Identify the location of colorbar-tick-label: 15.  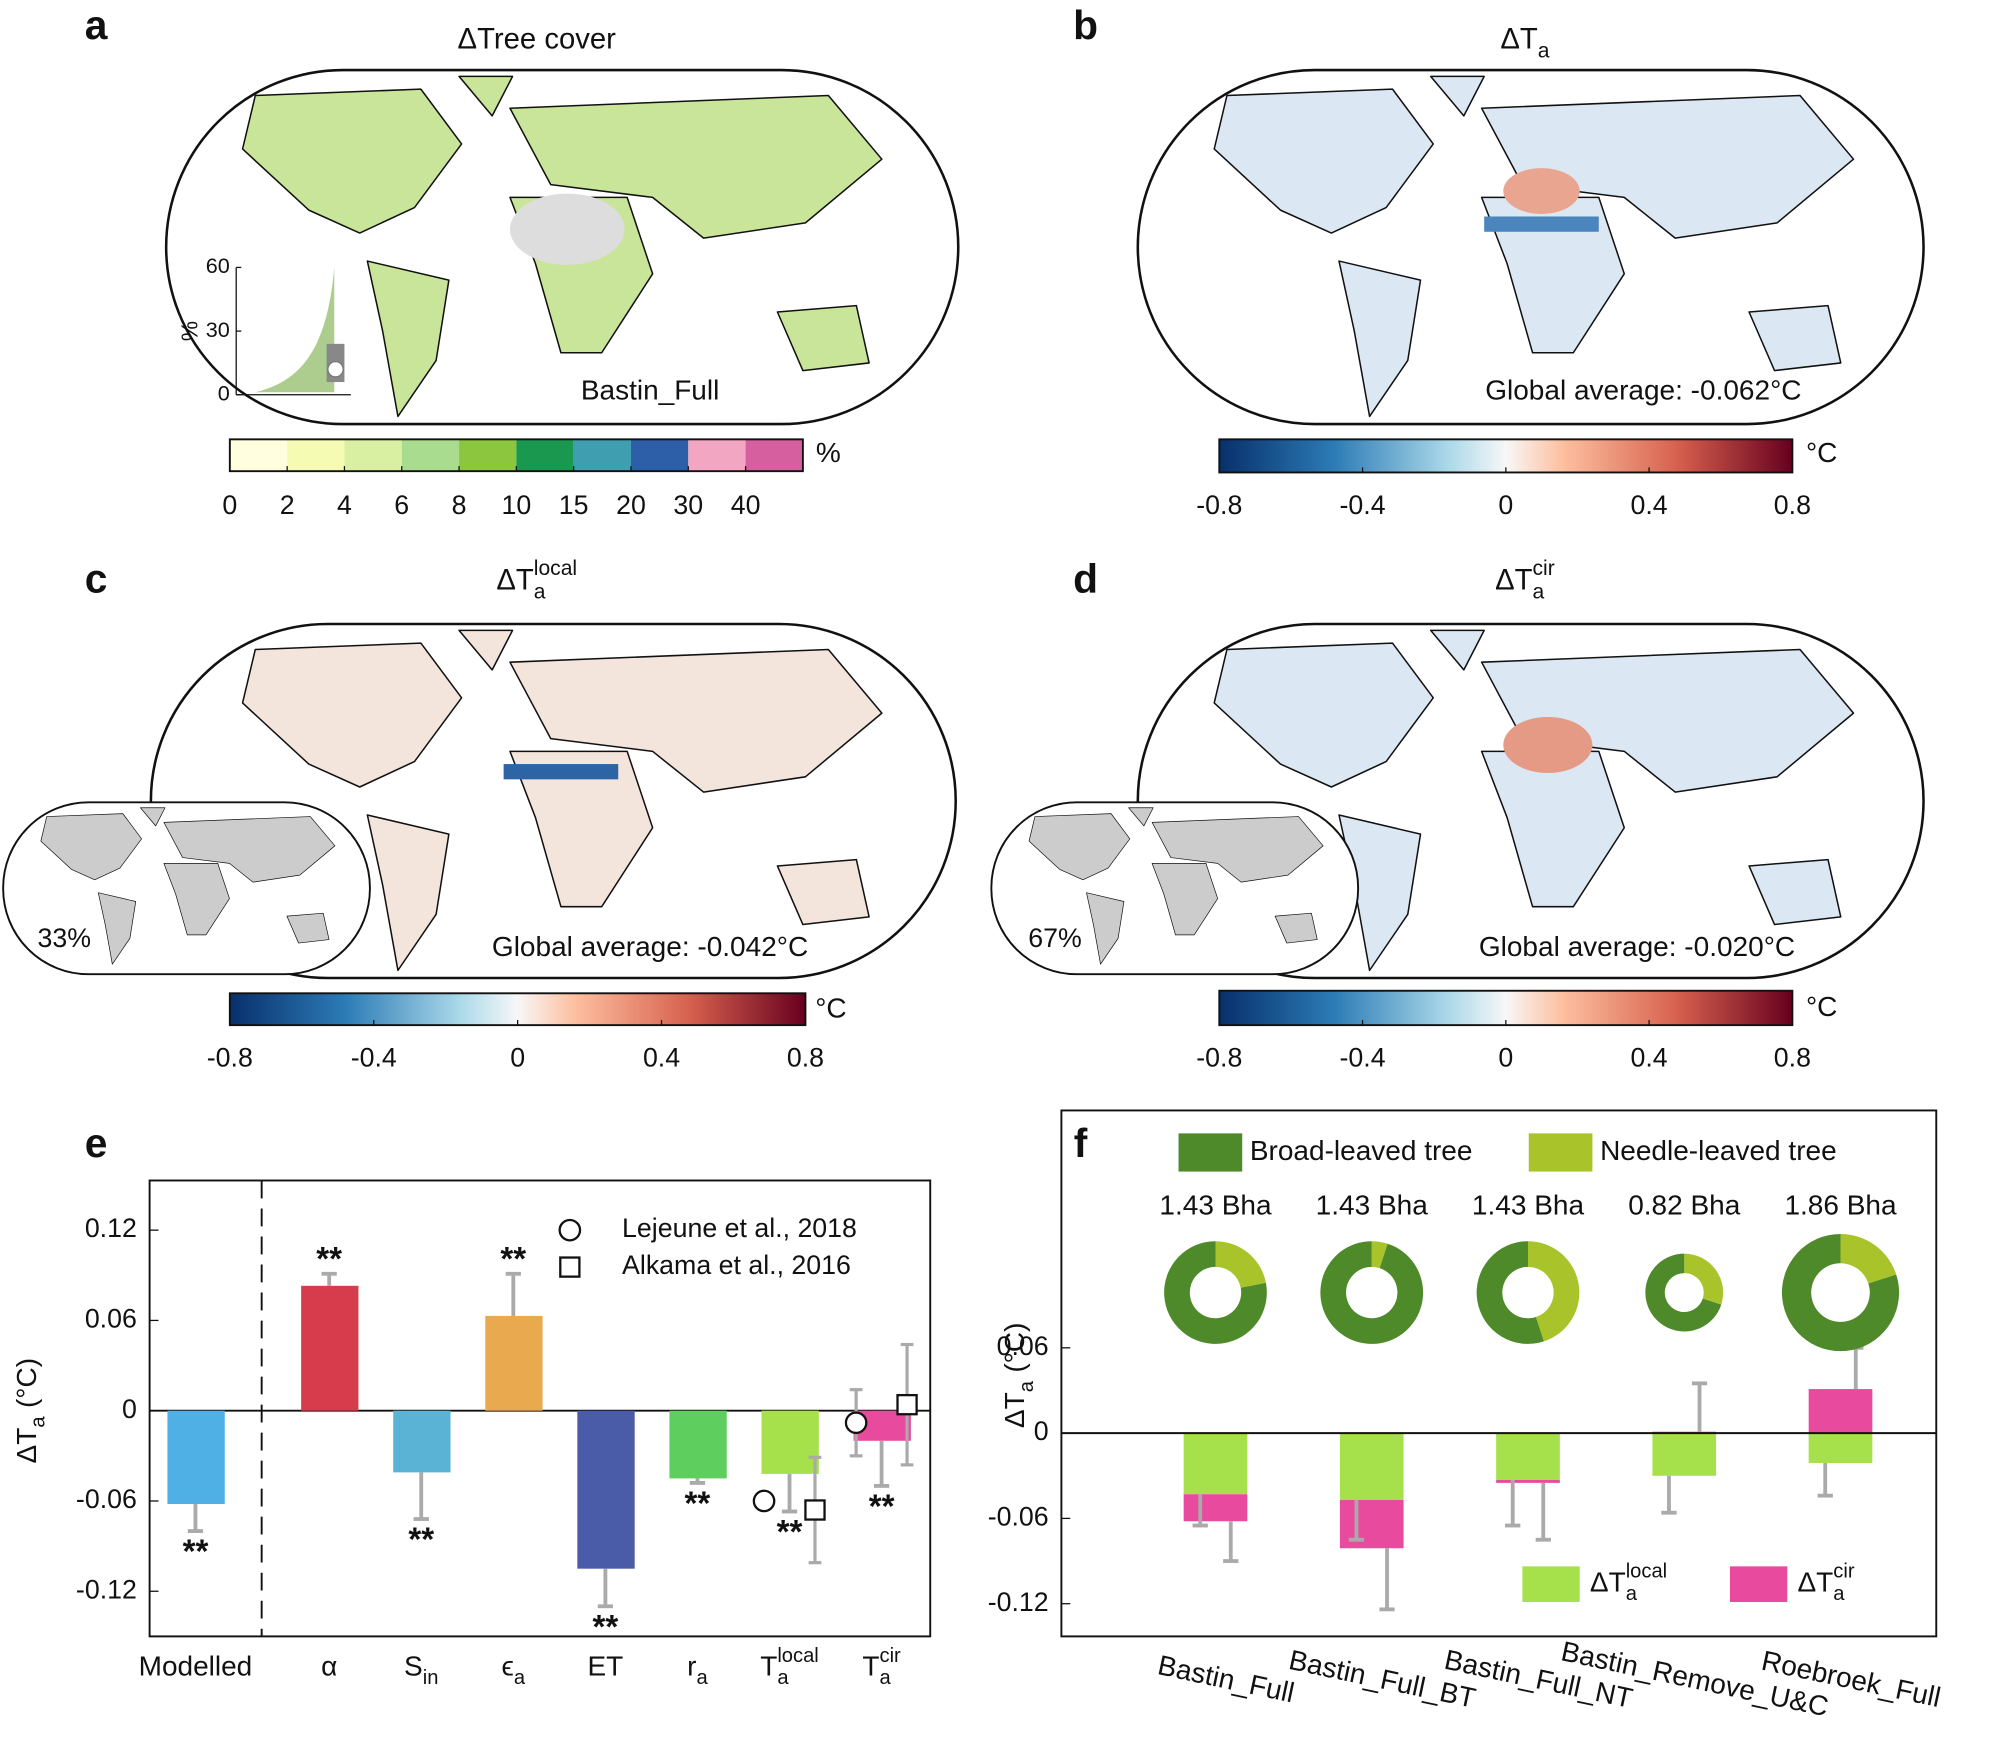
(574, 505).